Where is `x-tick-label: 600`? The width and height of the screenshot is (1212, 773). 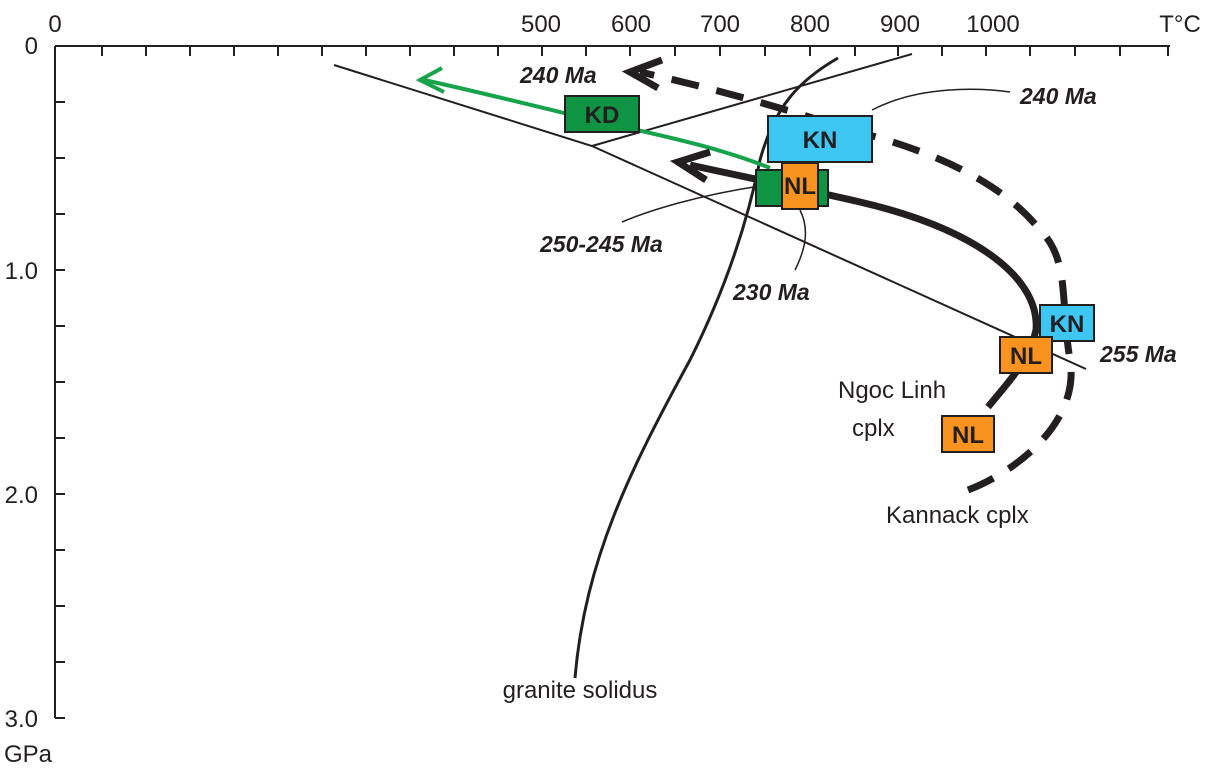 x-tick-label: 600 is located at coordinates (631, 24).